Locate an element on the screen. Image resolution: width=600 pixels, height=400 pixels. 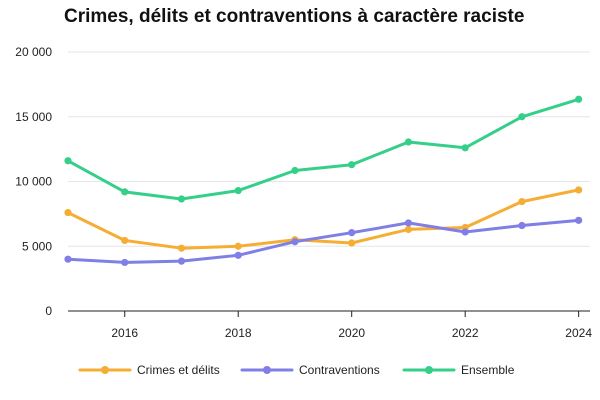
y-tick-label: 5 000 is located at coordinates (37, 246).